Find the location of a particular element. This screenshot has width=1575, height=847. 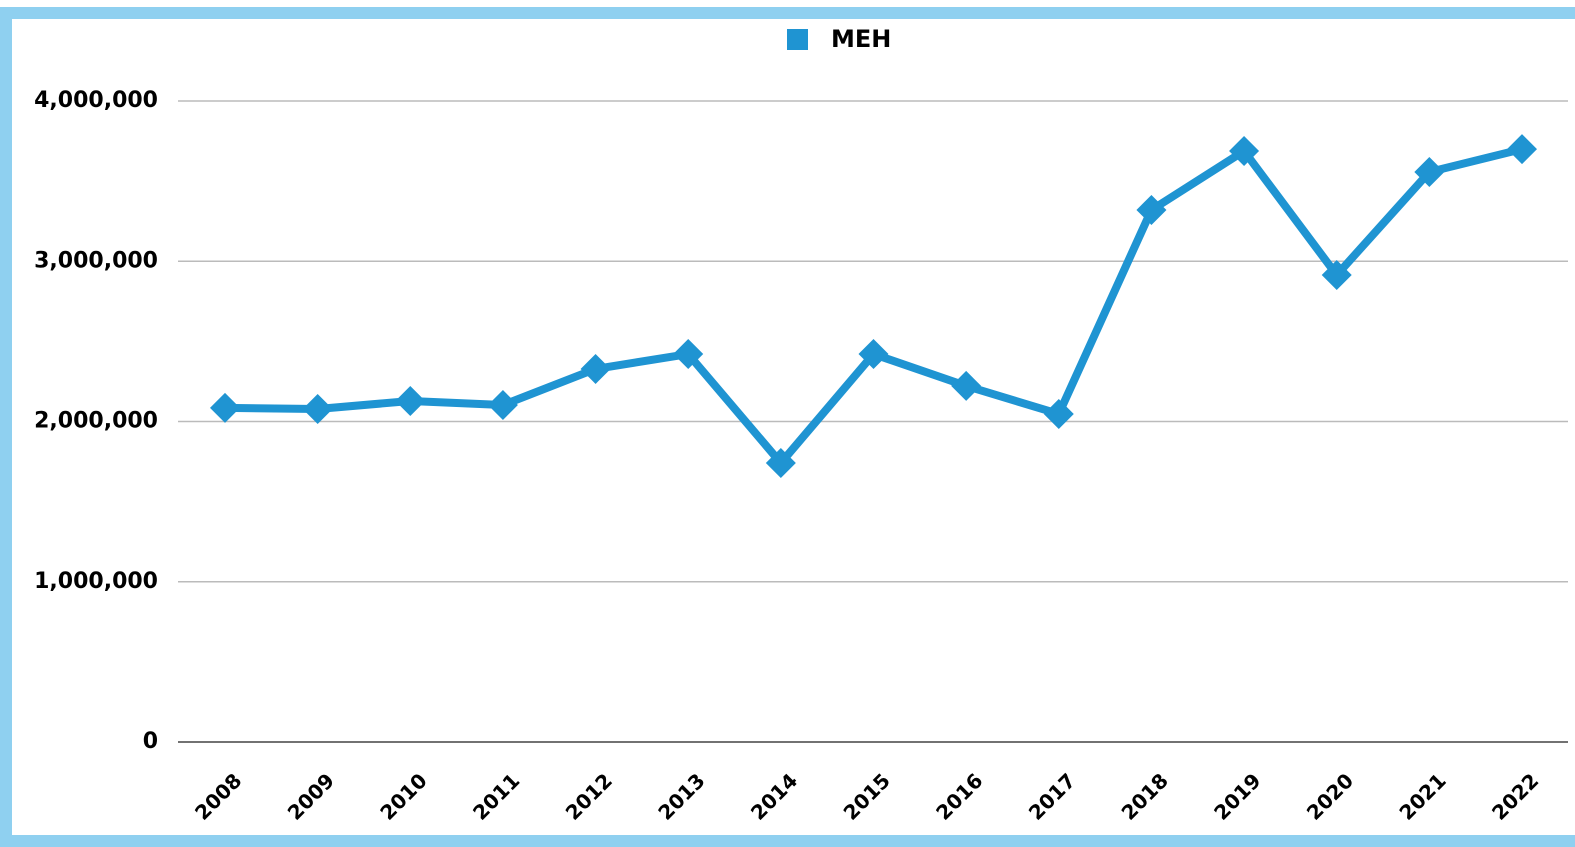

legend-label: MEH is located at coordinates (861, 39).